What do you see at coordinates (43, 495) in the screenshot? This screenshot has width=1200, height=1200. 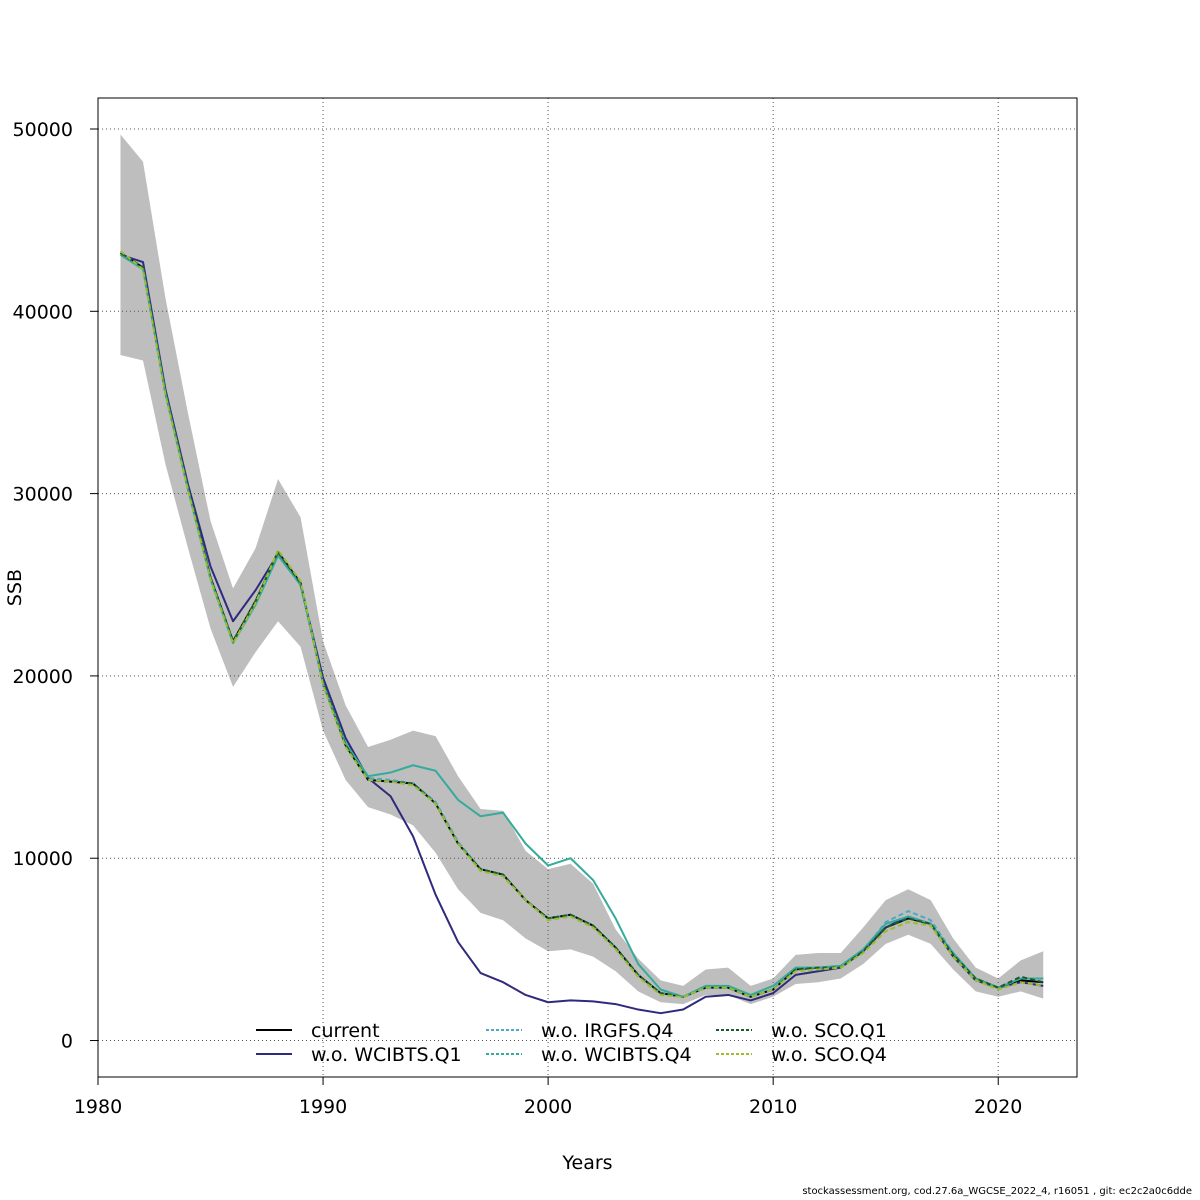 I see `y-tick-label: 30000` at bounding box center [43, 495].